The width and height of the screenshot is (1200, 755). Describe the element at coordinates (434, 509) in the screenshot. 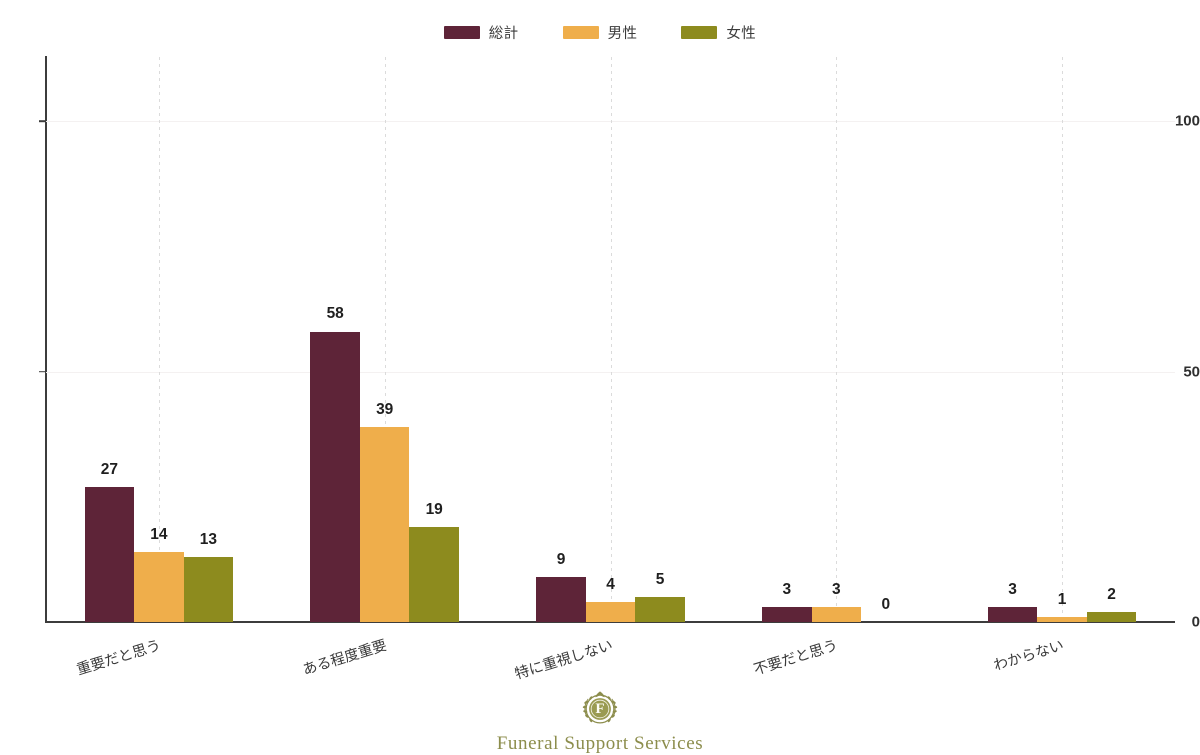

I see `bar-value-label: 19` at that location.